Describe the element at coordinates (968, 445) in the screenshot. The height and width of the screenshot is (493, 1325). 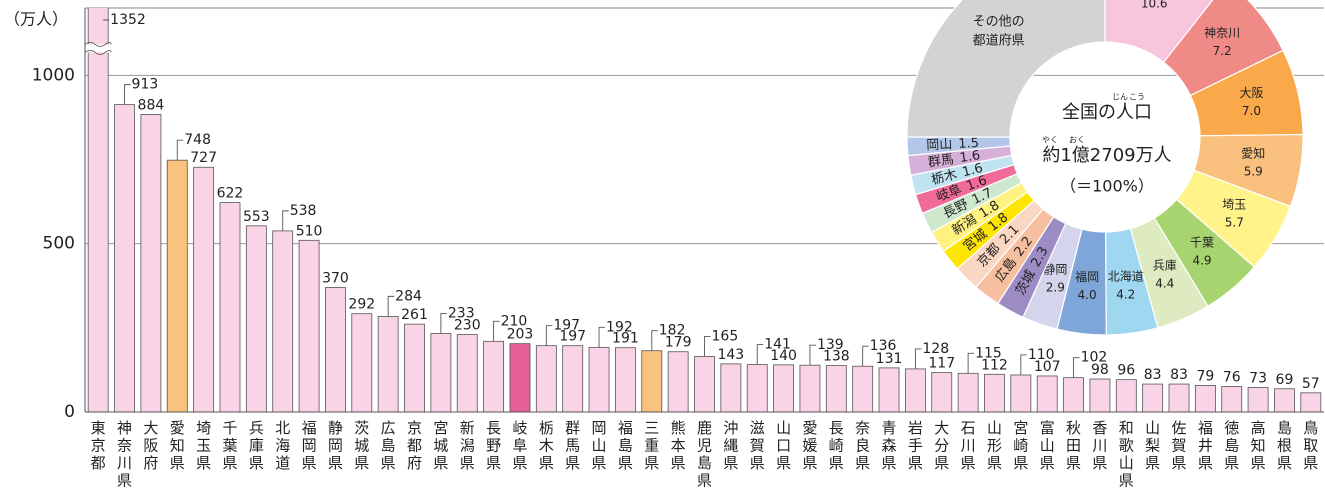
I see `x-tick-label: 石川県` at that location.